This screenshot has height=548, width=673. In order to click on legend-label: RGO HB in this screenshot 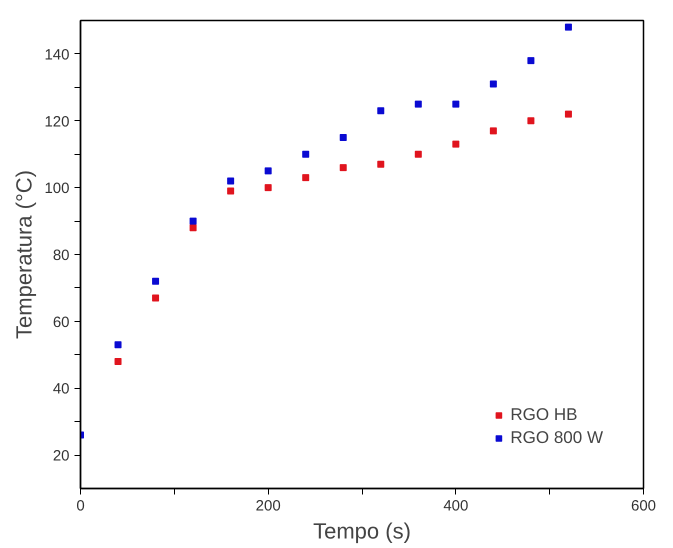, I will do `click(544, 415)`.